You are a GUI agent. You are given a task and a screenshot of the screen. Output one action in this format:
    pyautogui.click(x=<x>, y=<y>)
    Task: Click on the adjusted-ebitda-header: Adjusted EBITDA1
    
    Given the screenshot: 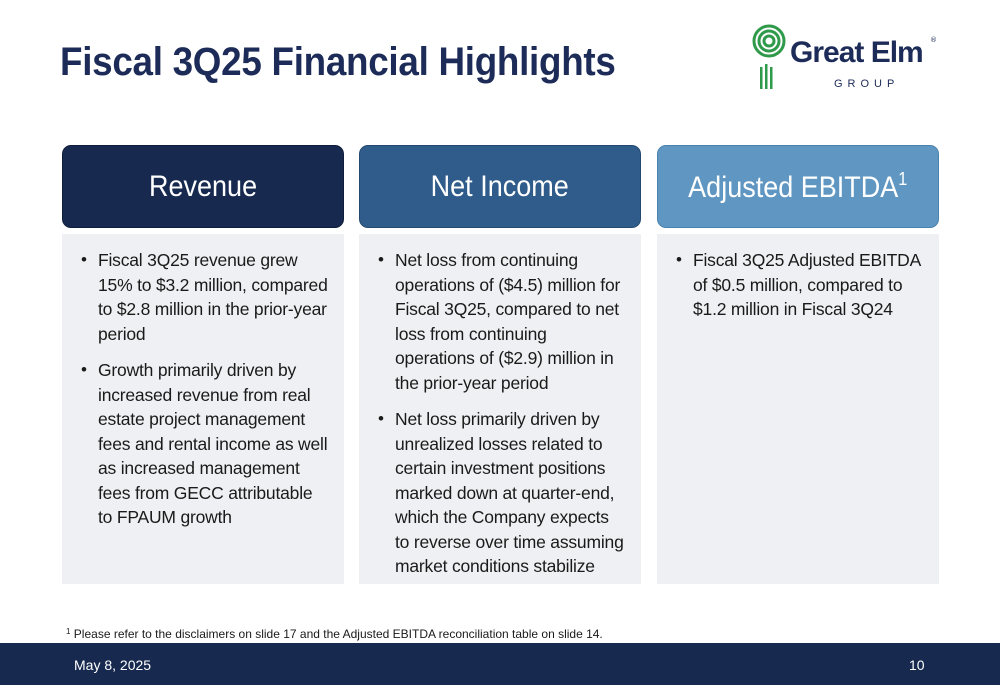 What is the action you would take?
    pyautogui.click(x=798, y=186)
    